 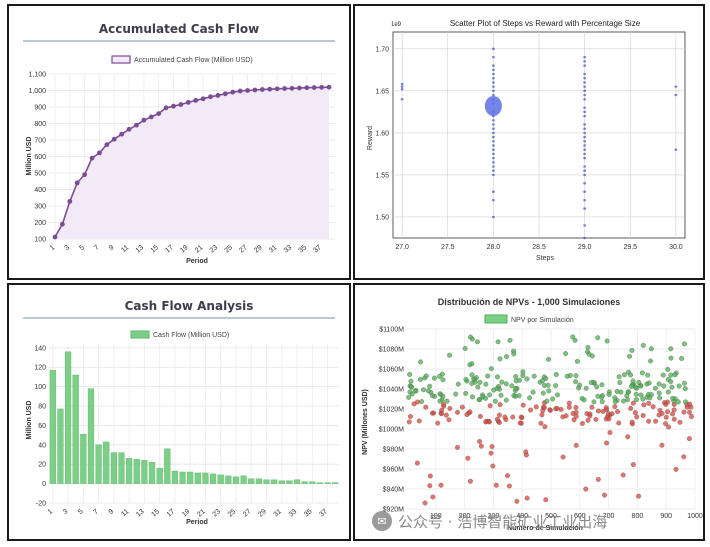 I want to click on y-tick-label: $1080M, so click(x=391, y=350).